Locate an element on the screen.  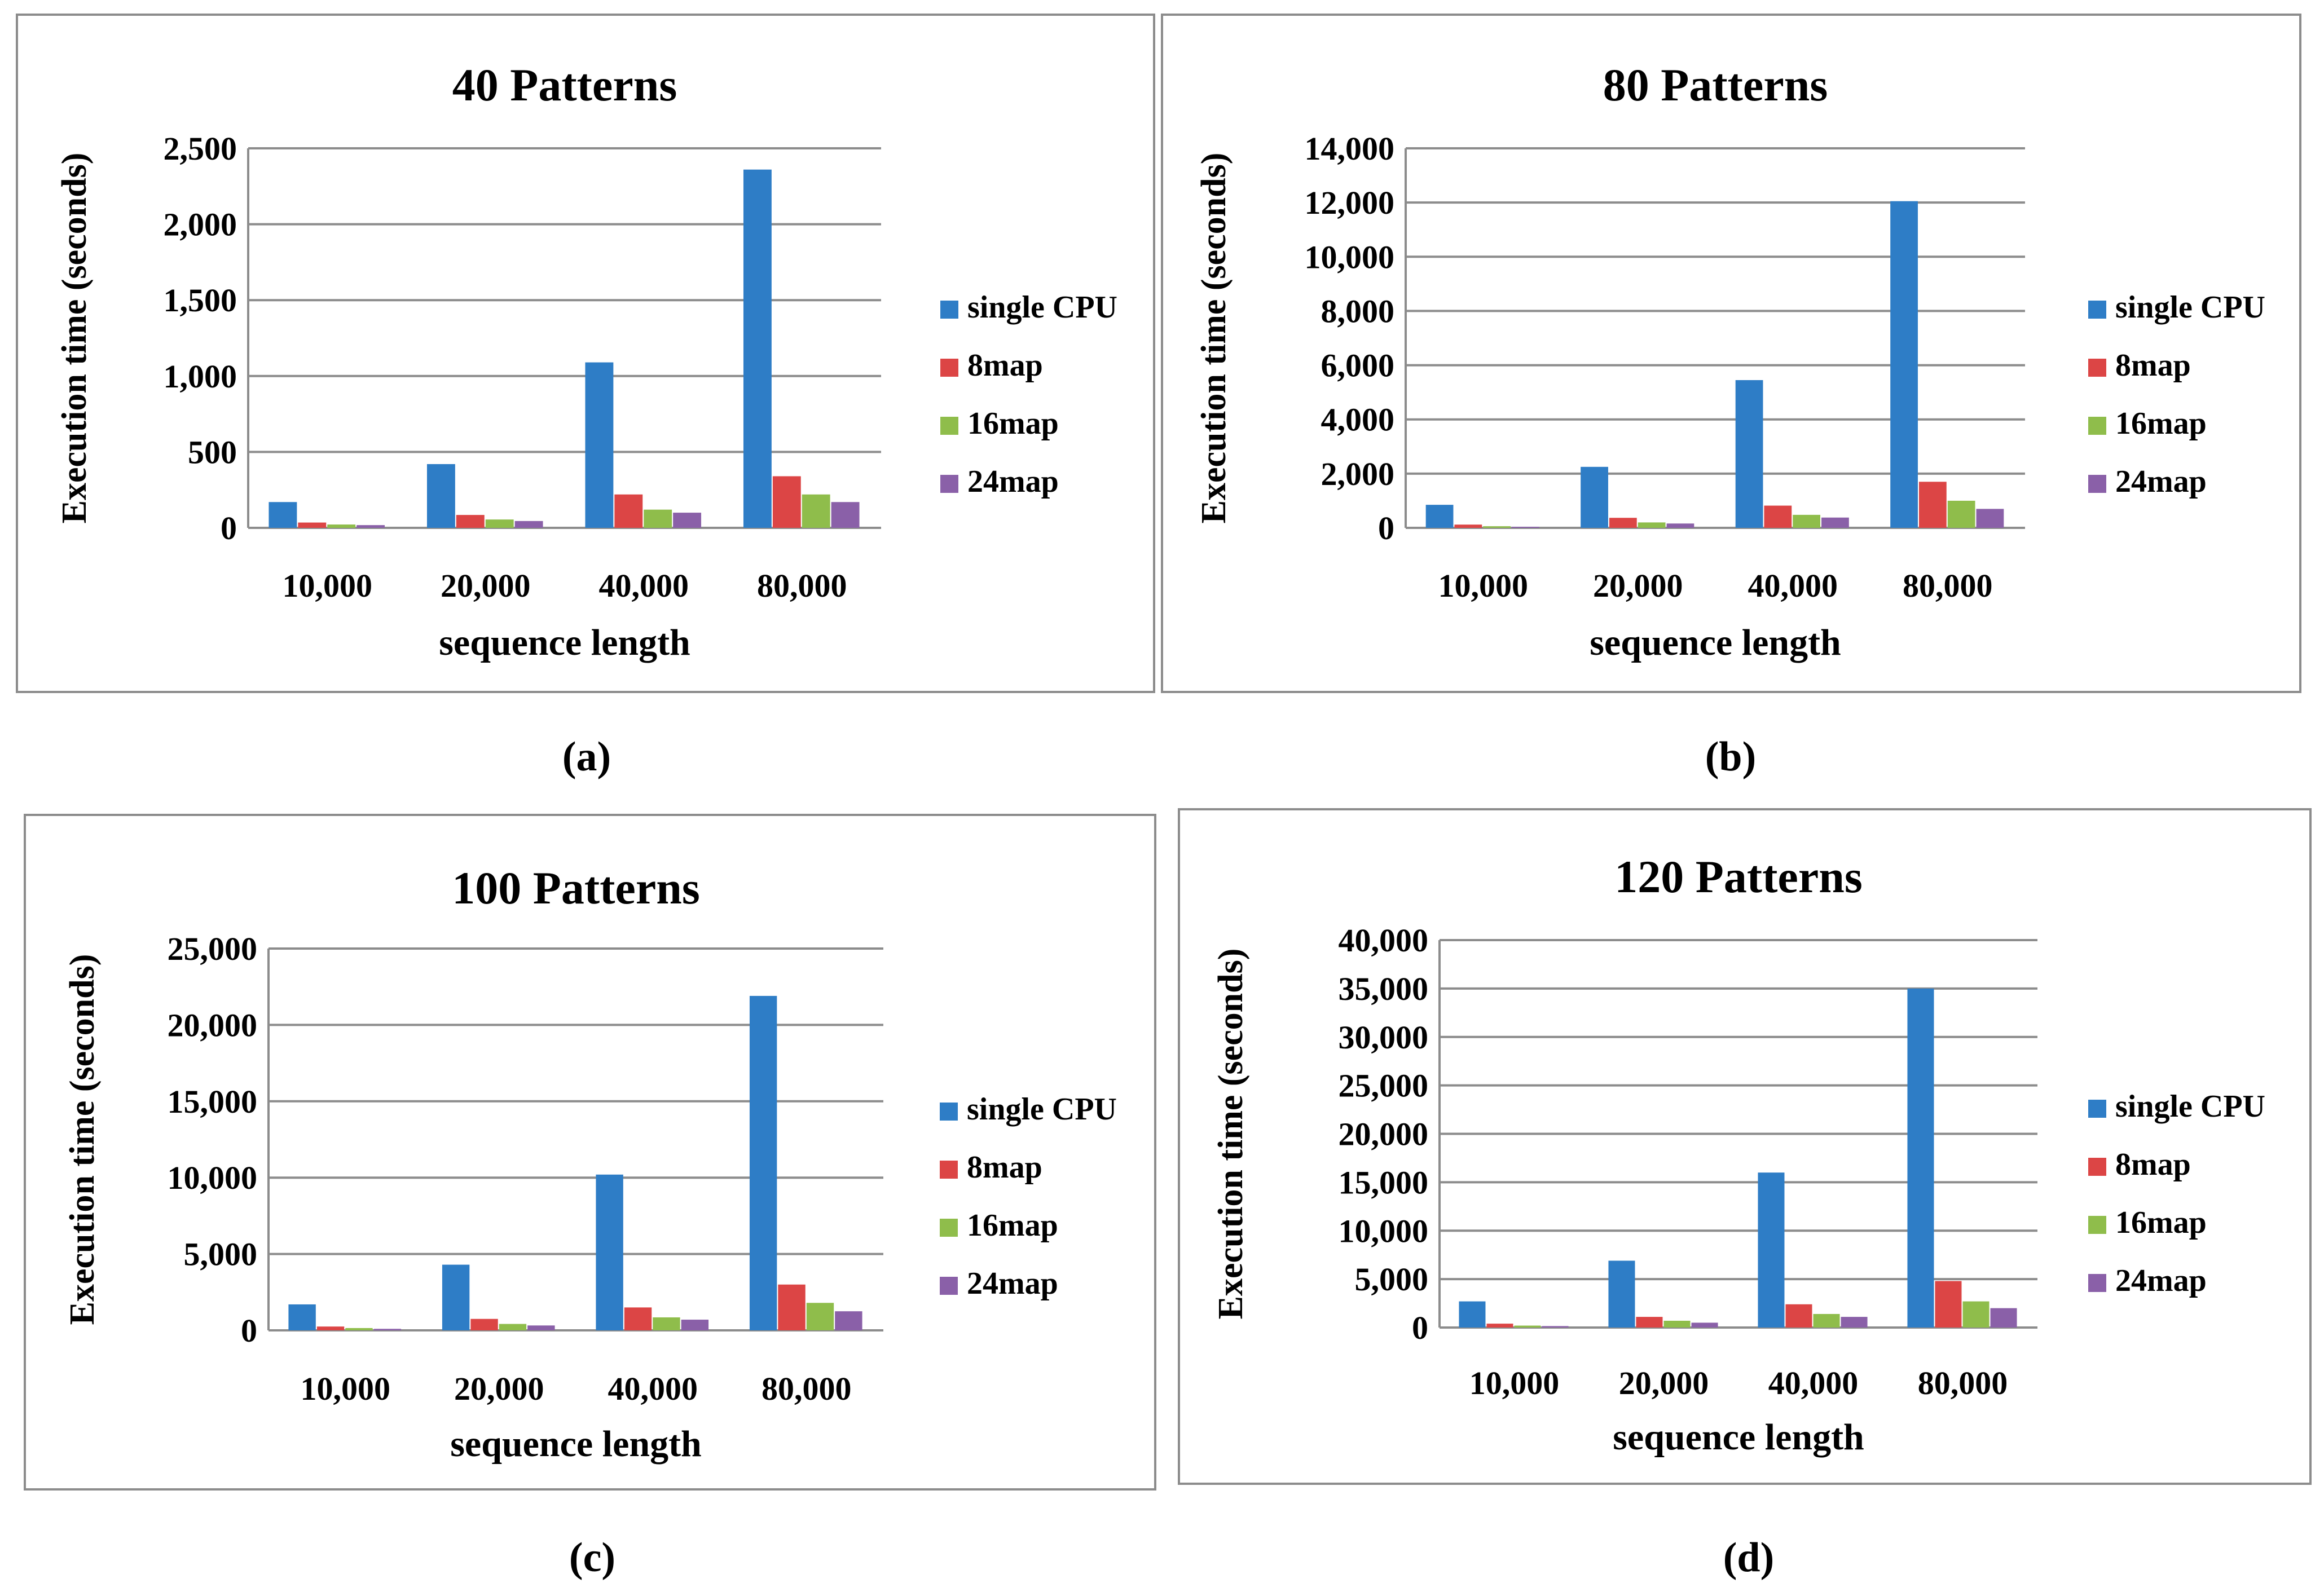
y-tick-label: 1,500 is located at coordinates (200, 300).